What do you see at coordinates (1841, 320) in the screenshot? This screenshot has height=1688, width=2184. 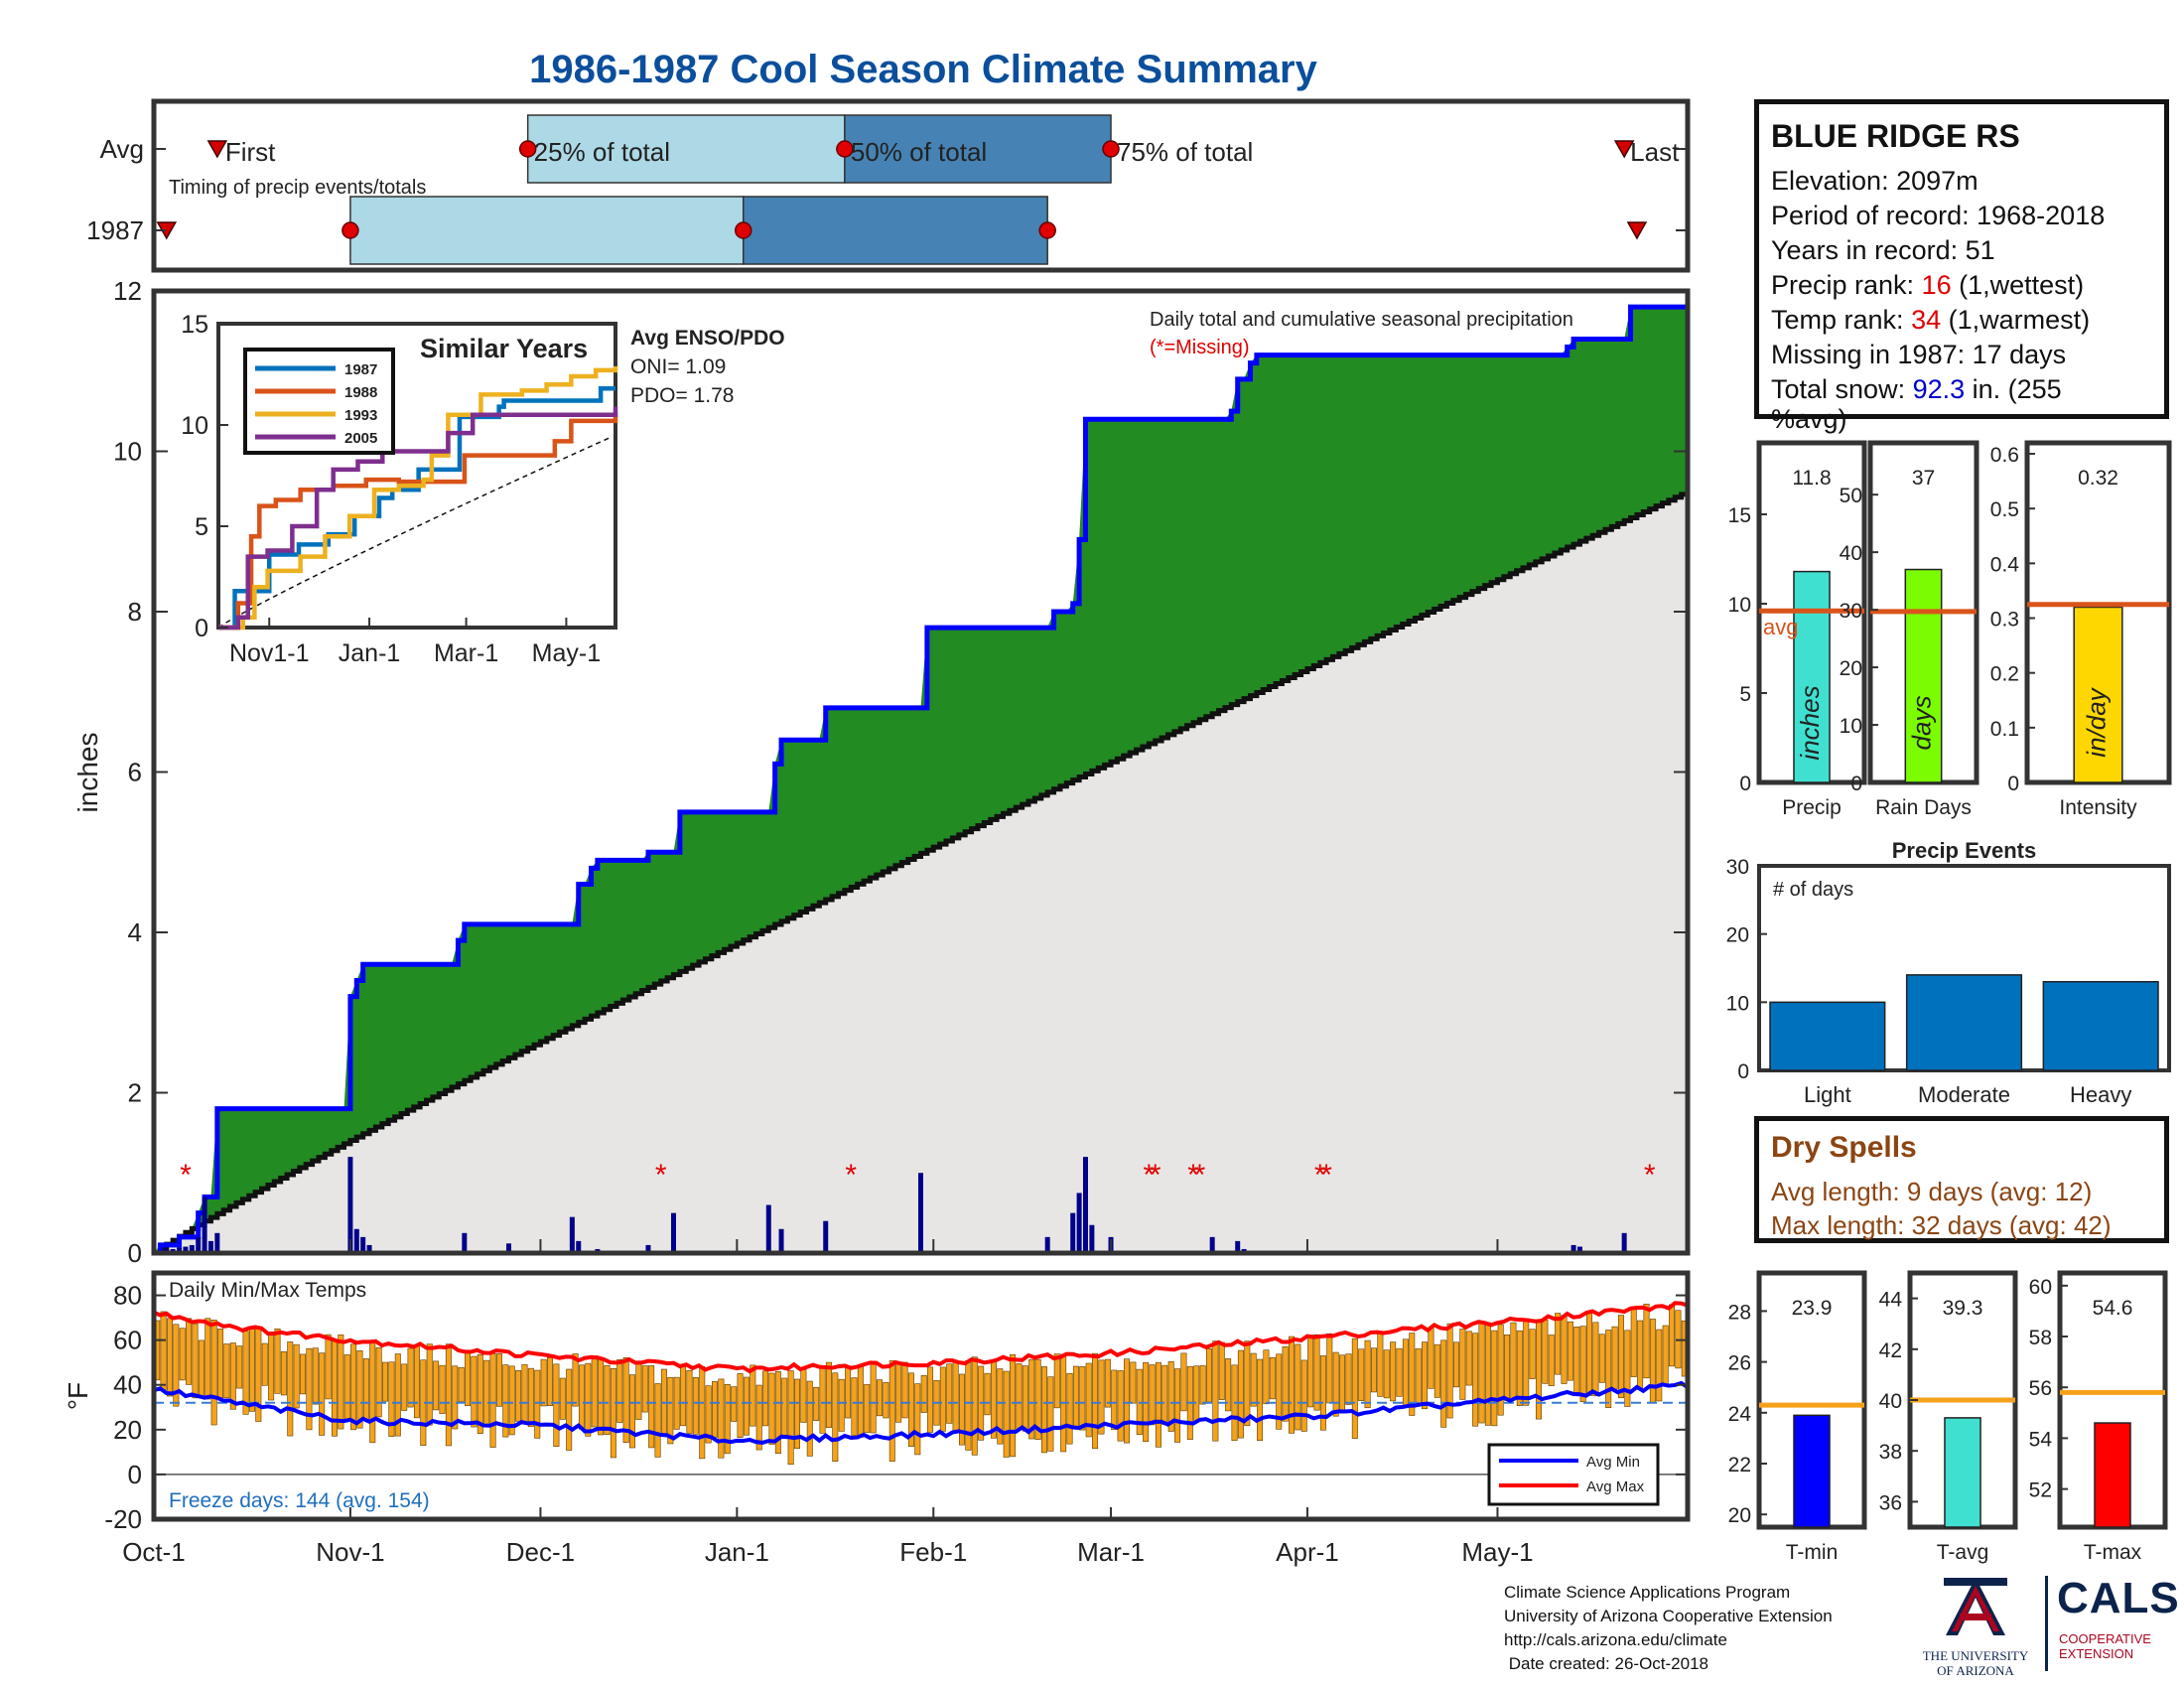 I see `temp-rank-label: Temp rank:` at bounding box center [1841, 320].